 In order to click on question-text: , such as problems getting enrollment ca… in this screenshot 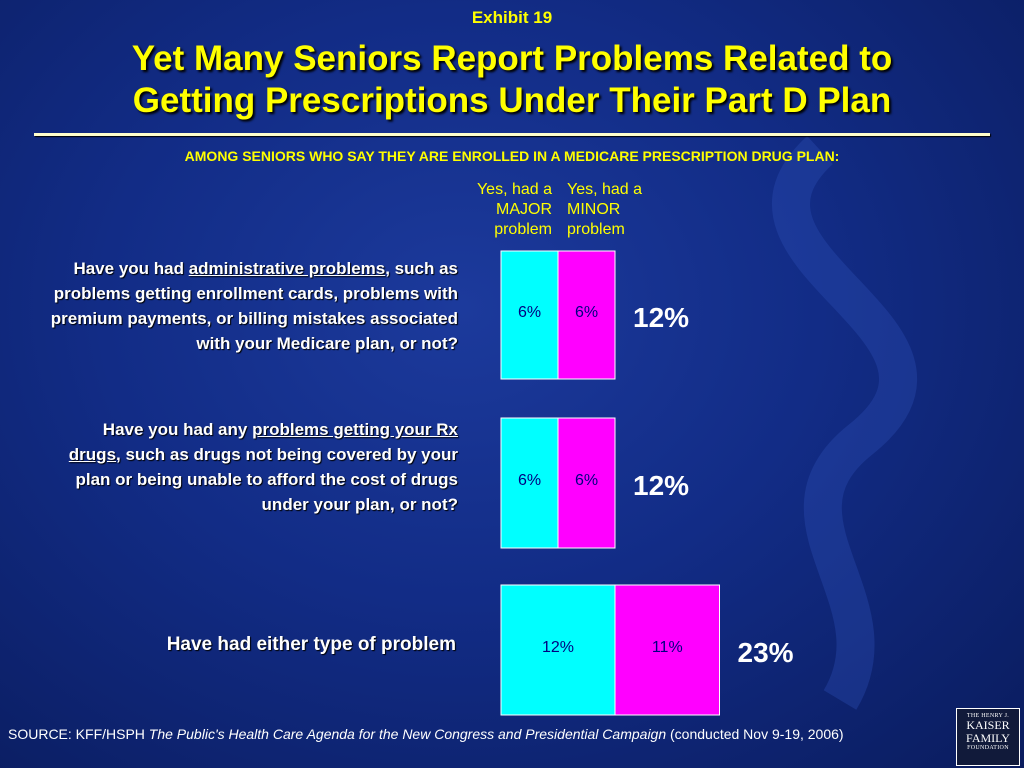, I will do `click(254, 306)`.